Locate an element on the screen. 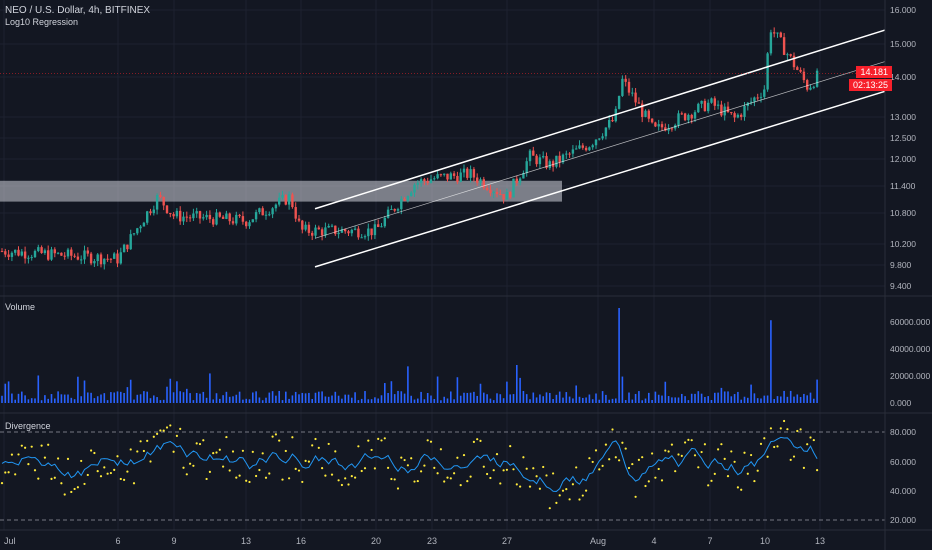 The image size is (932, 550). divergence-line is located at coordinates (409, 464).